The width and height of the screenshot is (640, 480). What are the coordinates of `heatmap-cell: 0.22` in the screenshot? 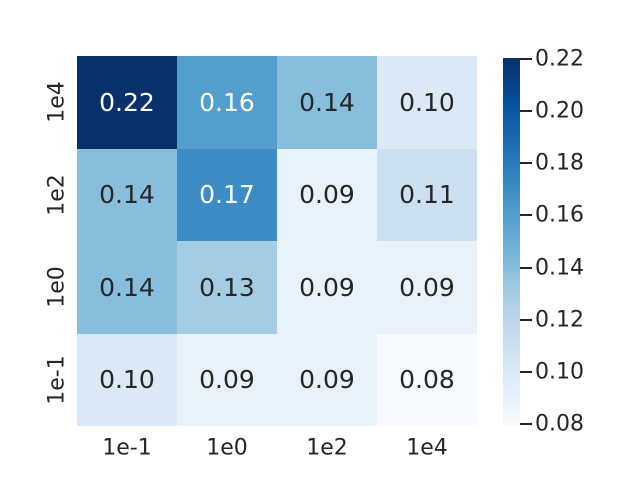 It's located at (127, 102).